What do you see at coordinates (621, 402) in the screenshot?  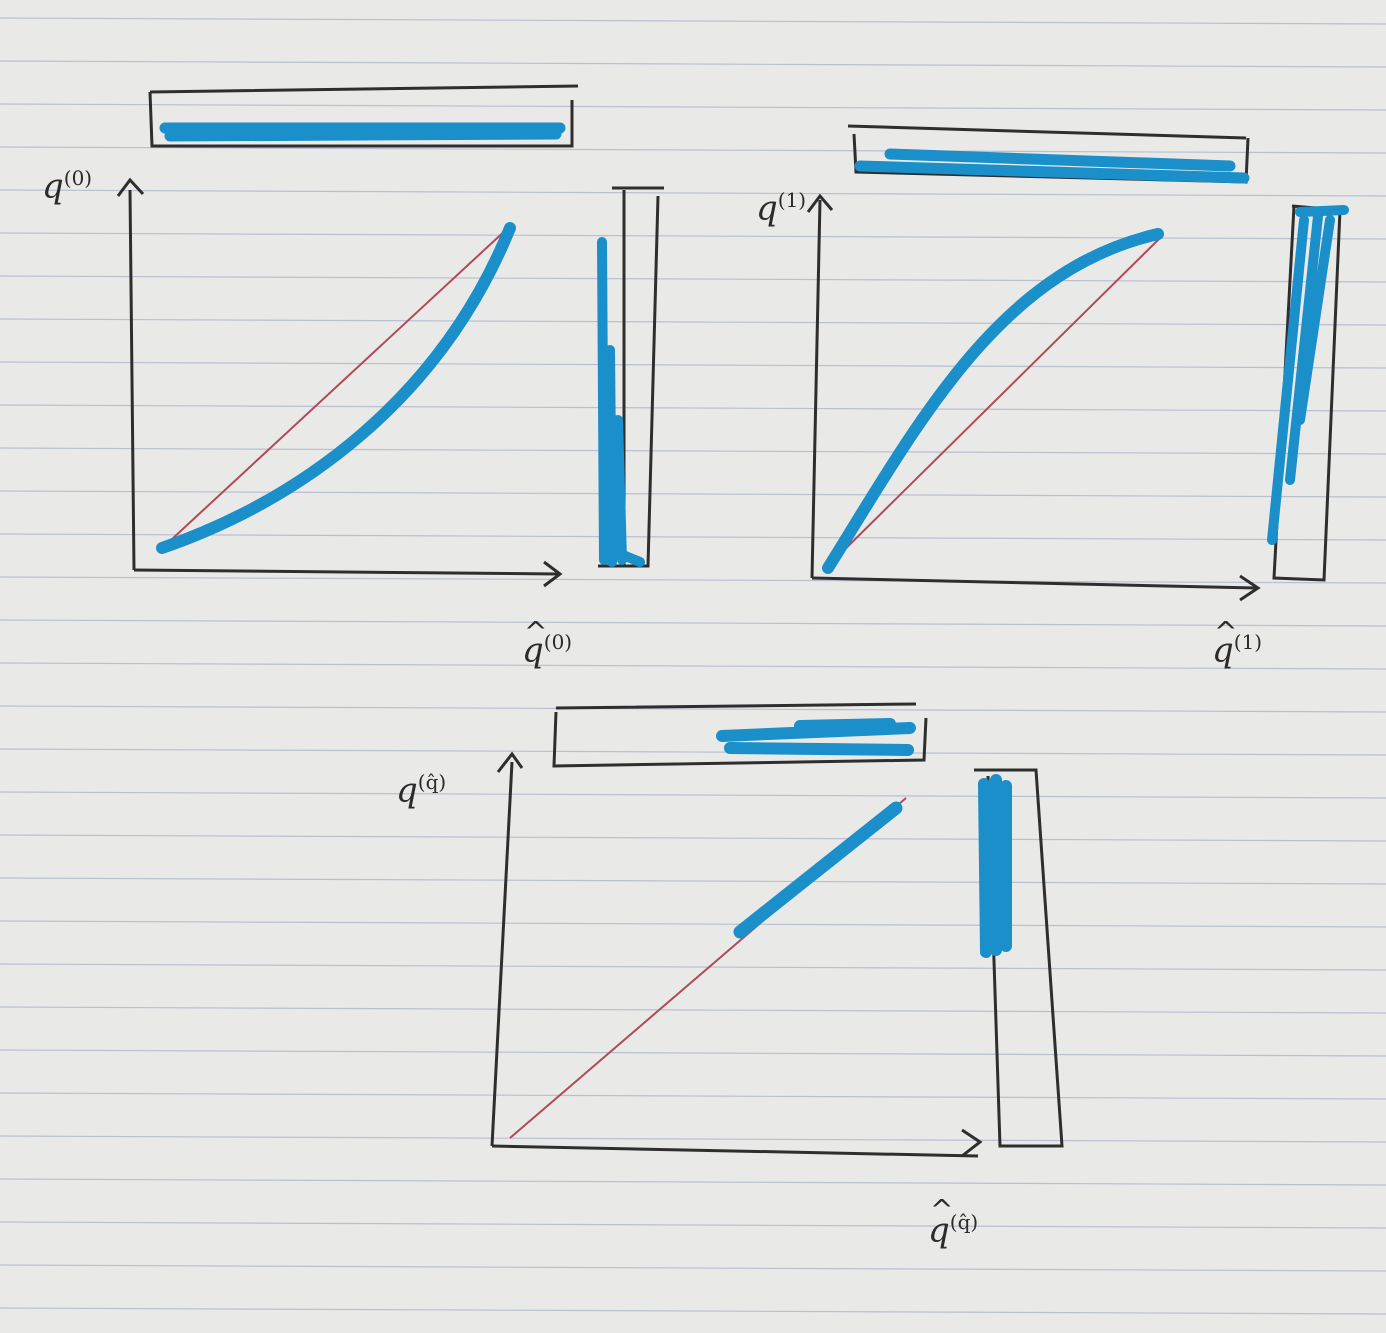 I see `panel-q0-right-hist-fill` at bounding box center [621, 402].